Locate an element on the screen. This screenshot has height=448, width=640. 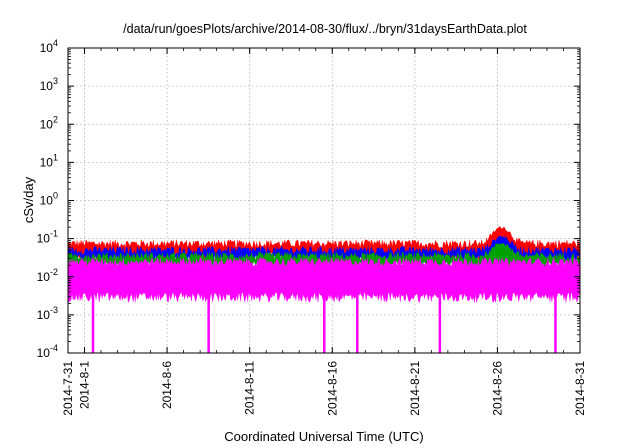
y-tick-label: 10² is located at coordinates (49, 122).